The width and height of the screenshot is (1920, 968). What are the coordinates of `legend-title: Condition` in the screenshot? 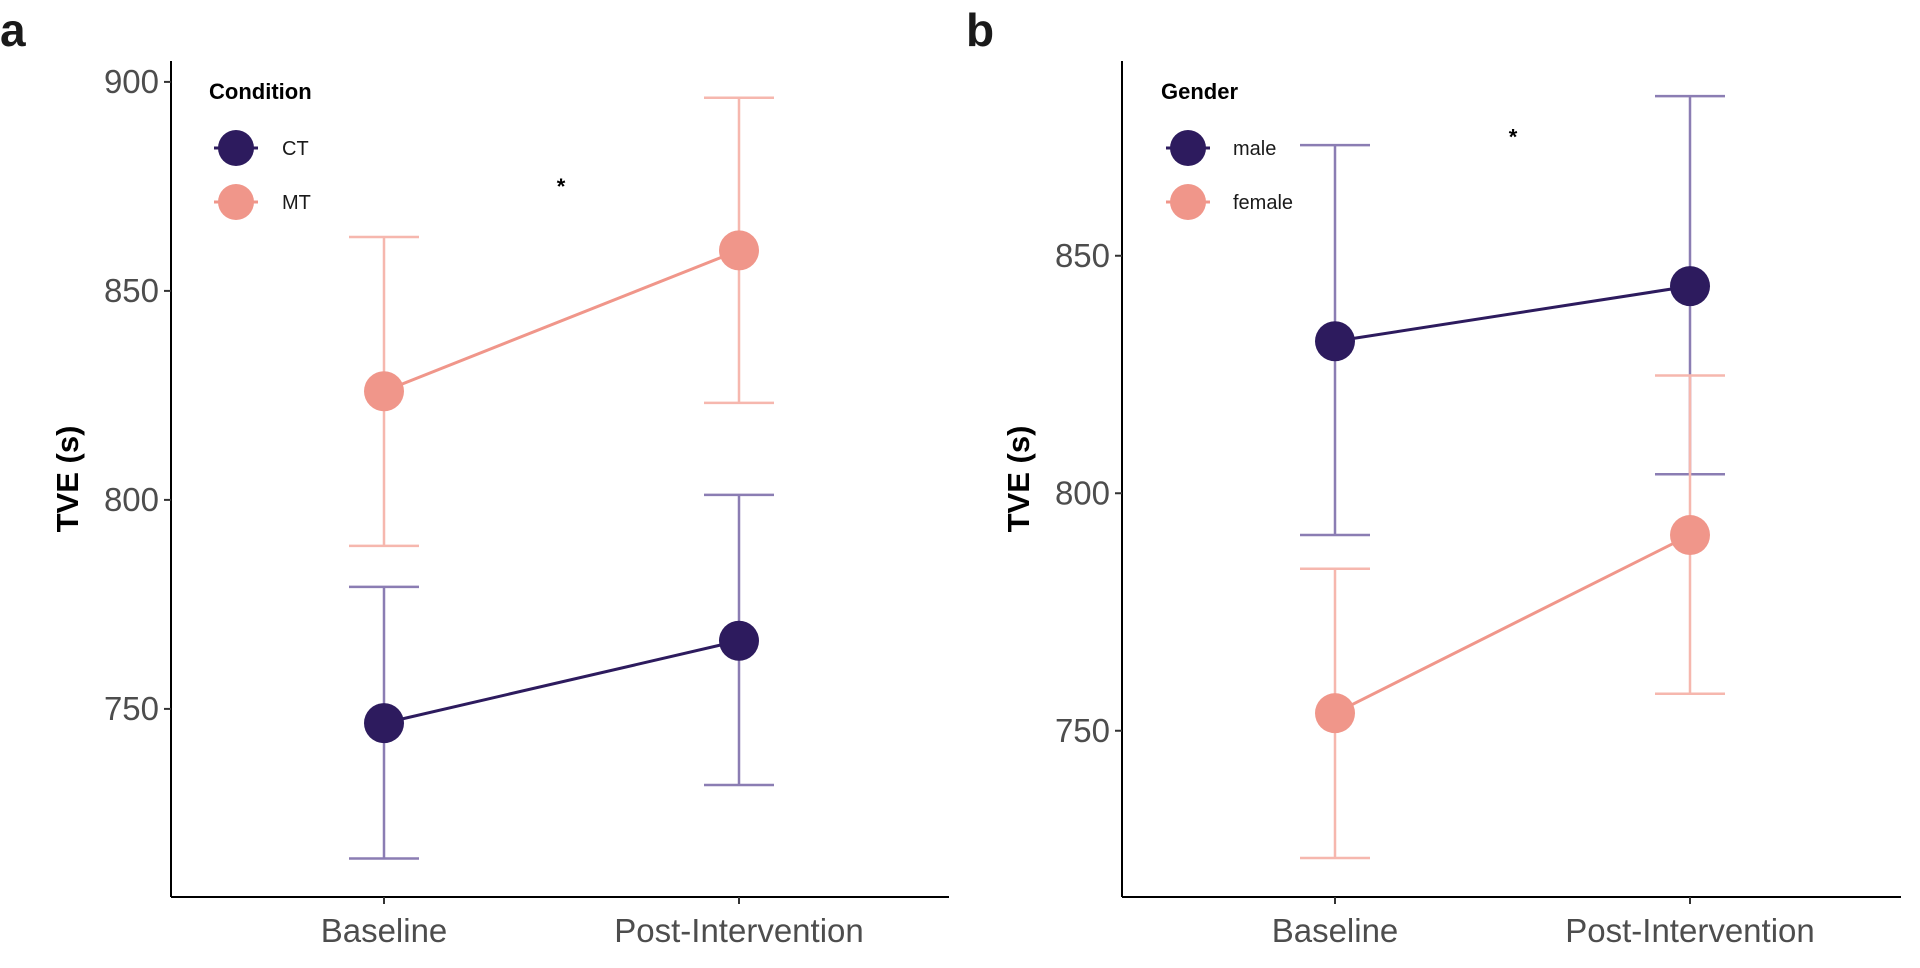 It's located at (260, 91).